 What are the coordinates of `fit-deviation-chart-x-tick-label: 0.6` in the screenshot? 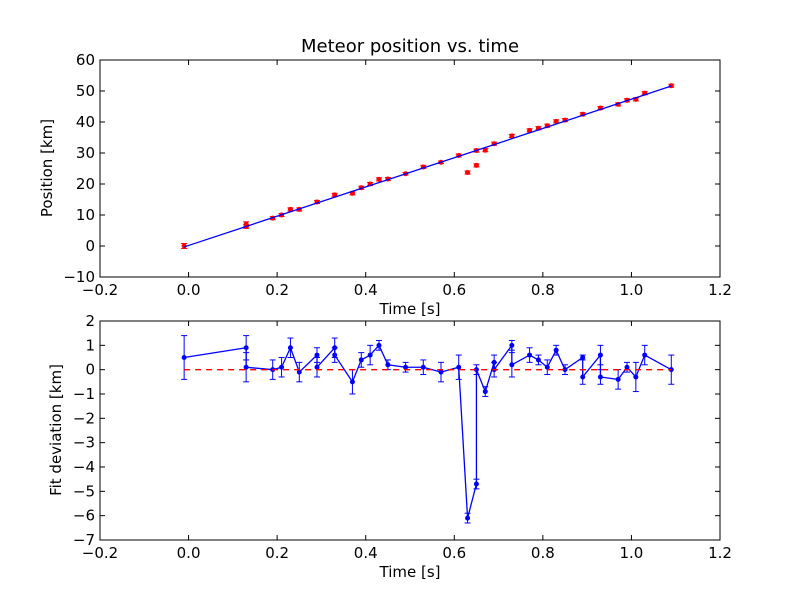 It's located at (454, 553).